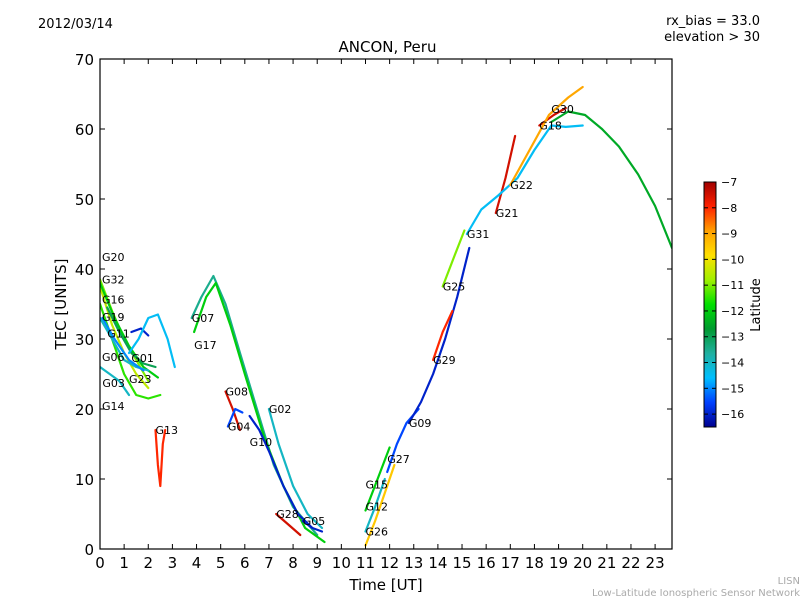 This screenshot has height=600, width=800. What do you see at coordinates (453, 258) in the screenshot?
I see `series-g25` at bounding box center [453, 258].